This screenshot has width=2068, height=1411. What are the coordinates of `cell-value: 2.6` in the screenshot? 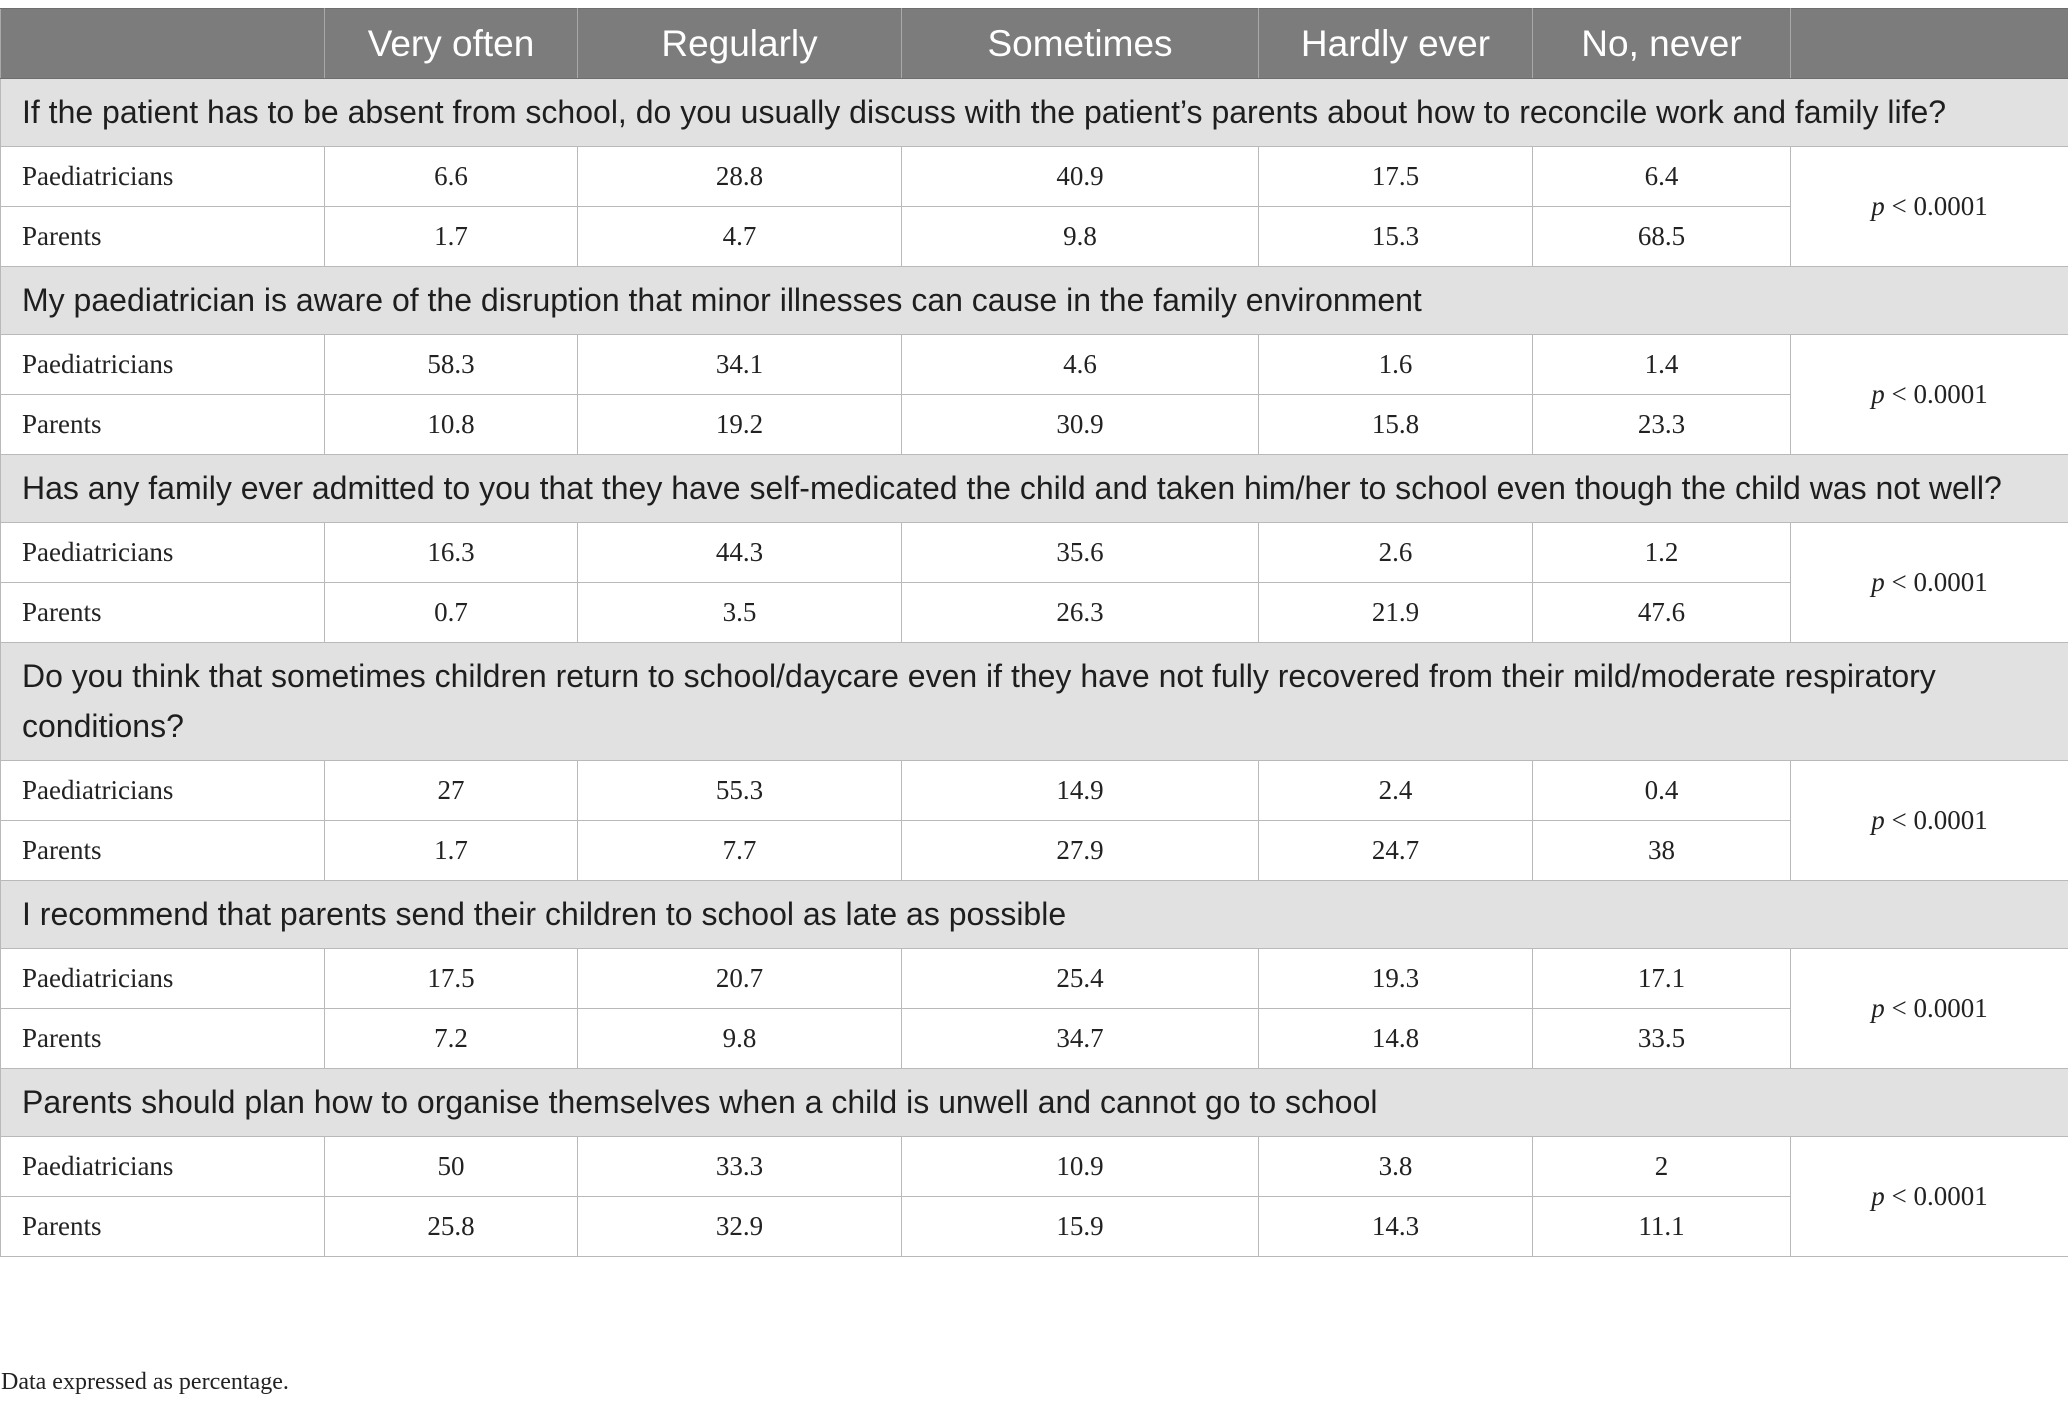 It's located at (1395, 552).